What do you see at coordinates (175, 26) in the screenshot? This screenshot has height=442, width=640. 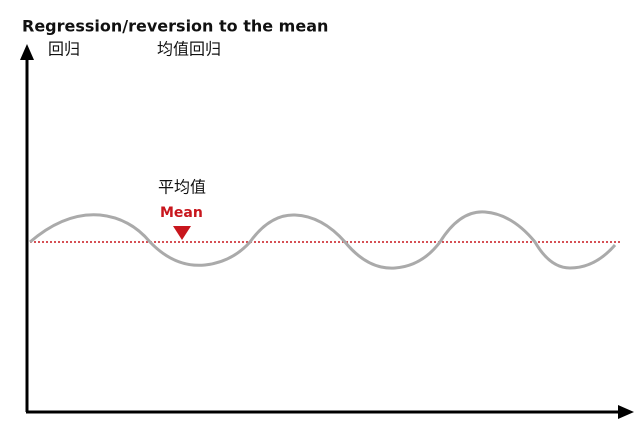 I see `title: Regression/reversion to the mean` at bounding box center [175, 26].